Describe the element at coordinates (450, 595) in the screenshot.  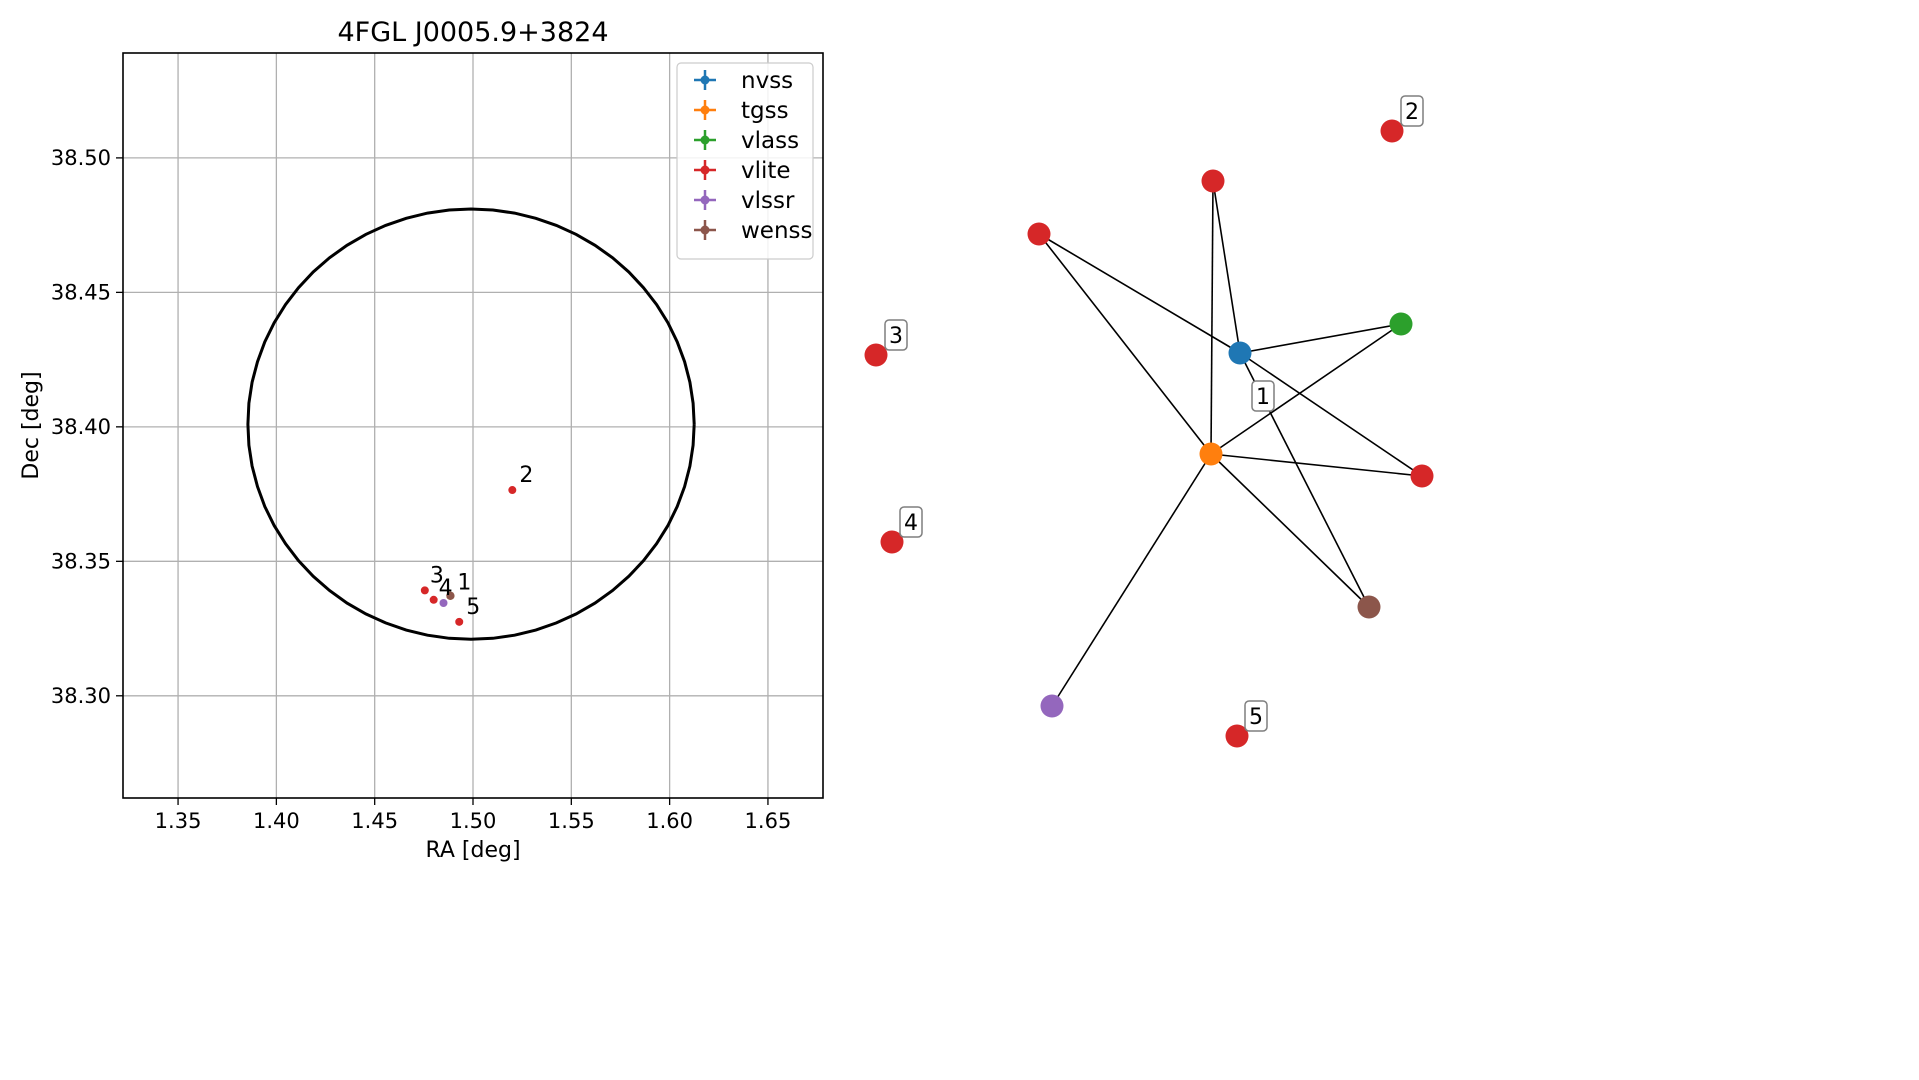
I see `point-wenss` at that location.